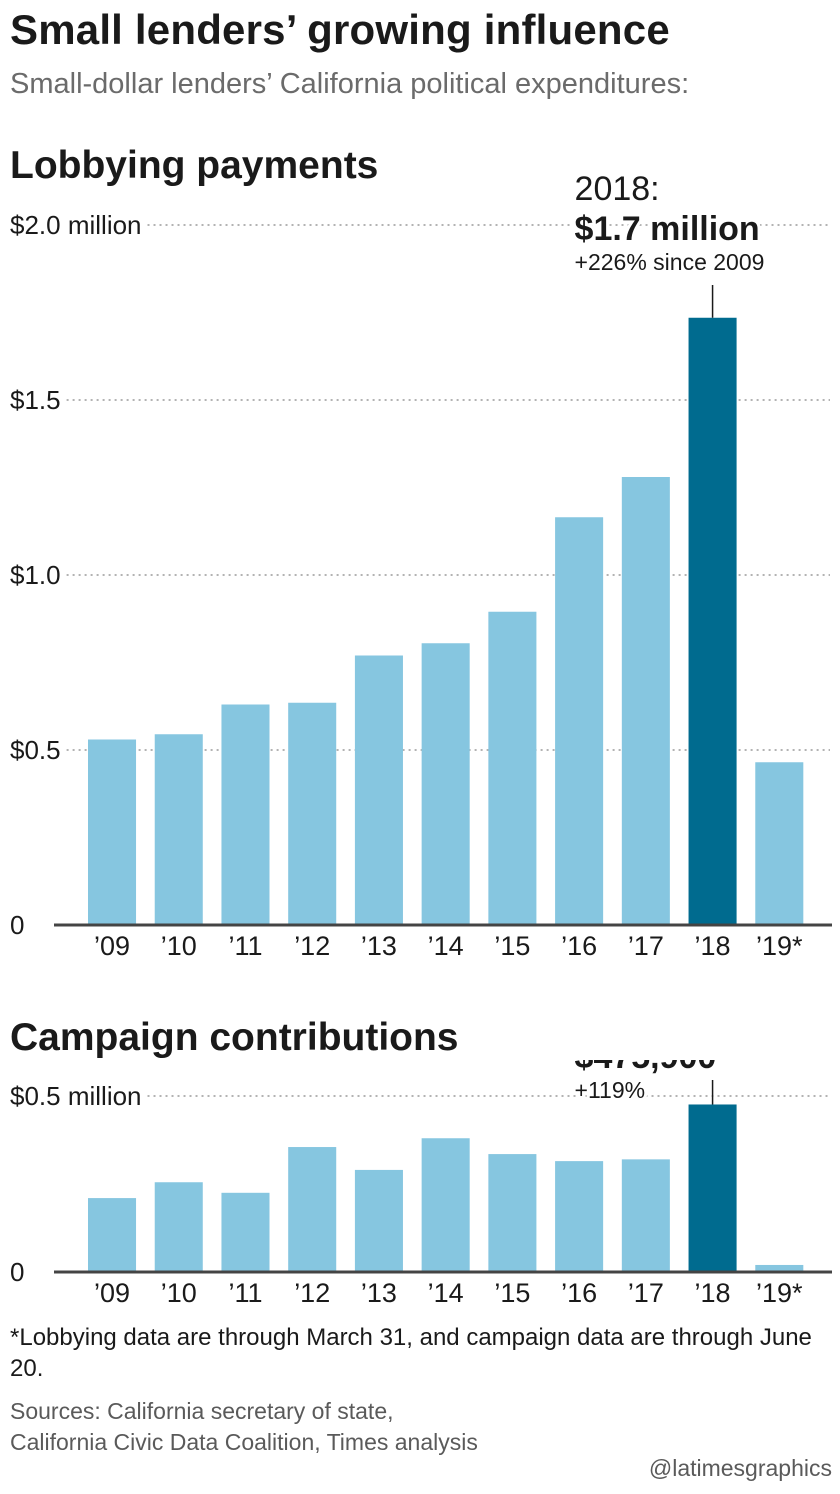 This screenshot has height=1494, width=840. Describe the element at coordinates (35, 400) in the screenshot. I see `y-tick-label: $1.5` at that location.